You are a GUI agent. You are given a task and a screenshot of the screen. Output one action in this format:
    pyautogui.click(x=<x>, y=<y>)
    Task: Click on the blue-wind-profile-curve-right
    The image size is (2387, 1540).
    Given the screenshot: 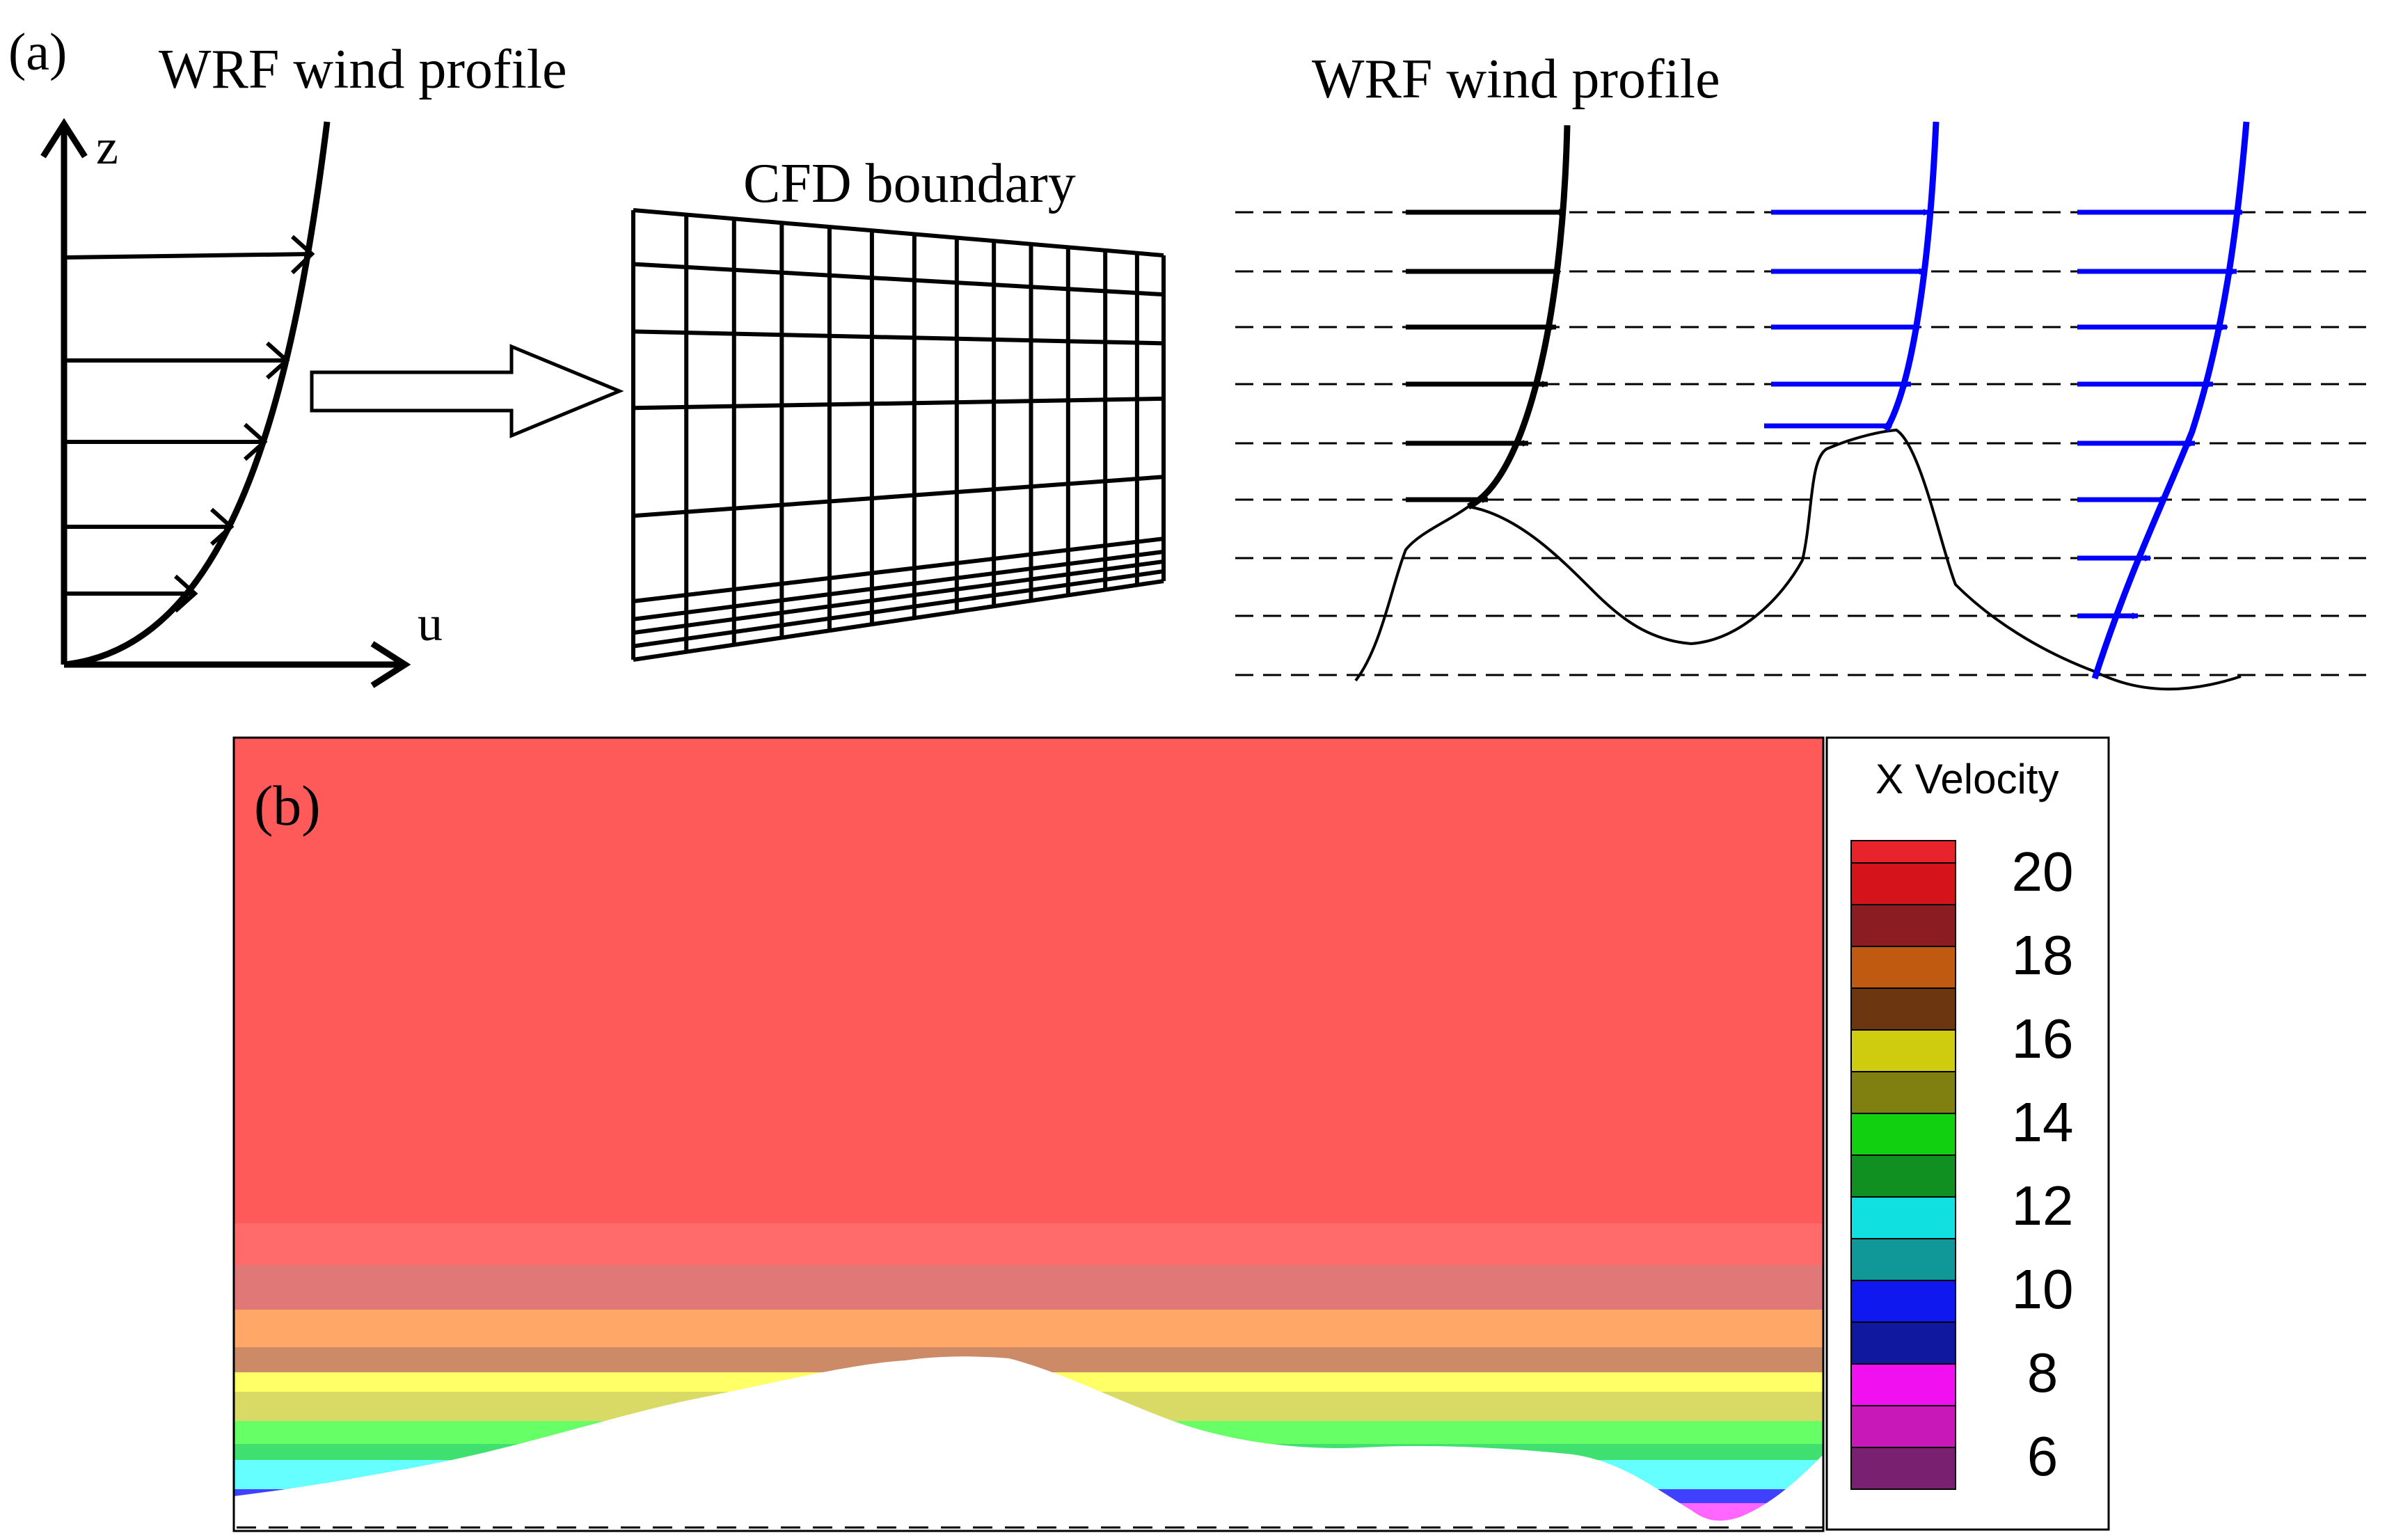 What is the action you would take?
    pyautogui.click(x=2170, y=401)
    